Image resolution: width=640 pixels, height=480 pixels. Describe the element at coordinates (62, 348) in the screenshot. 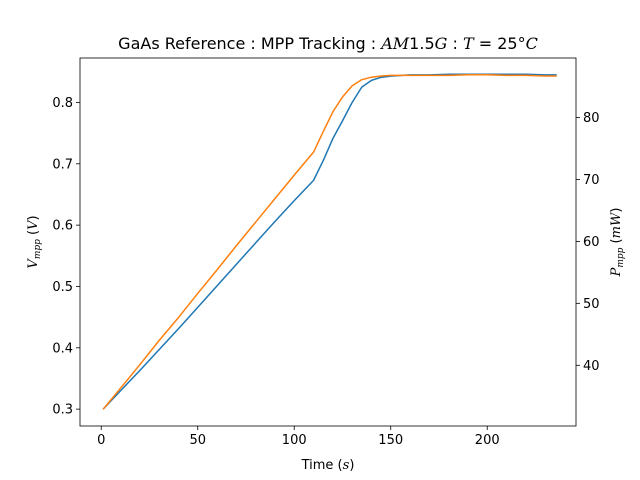

I see `y-left-tick-label: 0.4` at that location.